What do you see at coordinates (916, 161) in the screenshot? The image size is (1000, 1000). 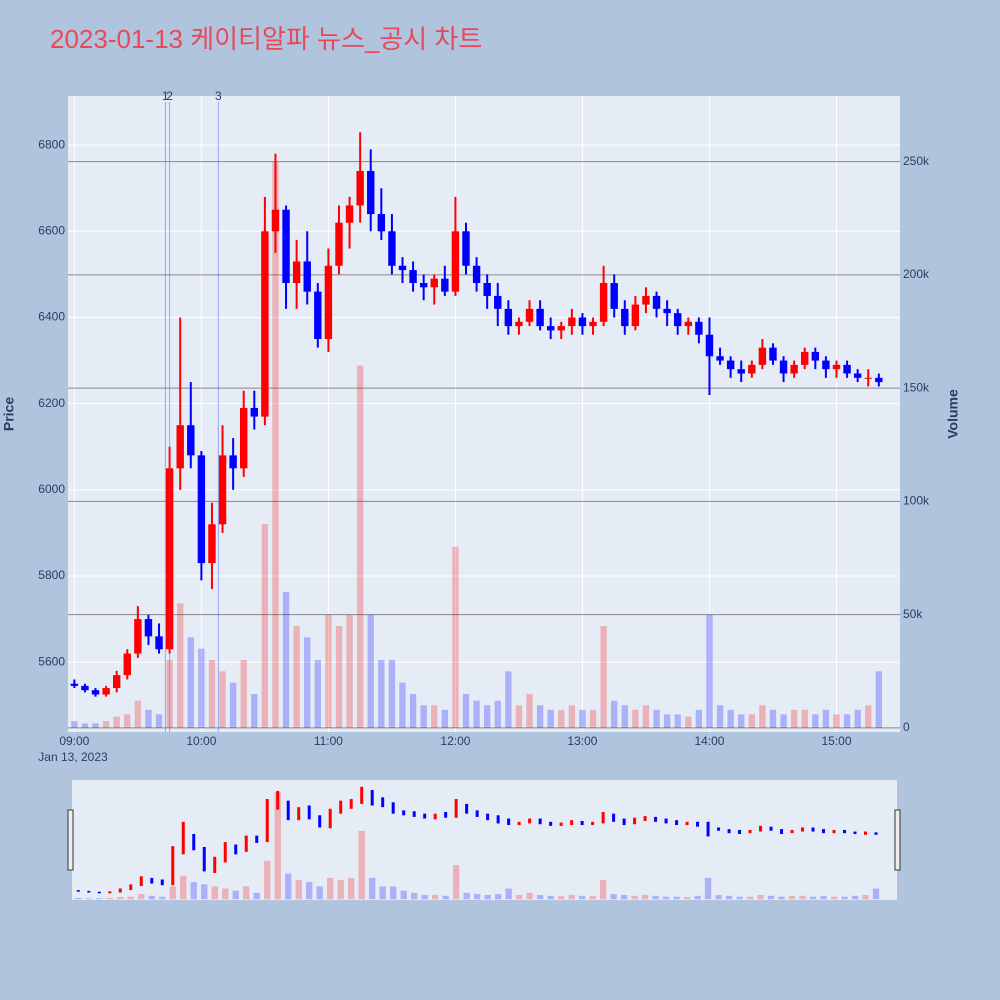 I see `y2-tick-label: 250k` at bounding box center [916, 161].